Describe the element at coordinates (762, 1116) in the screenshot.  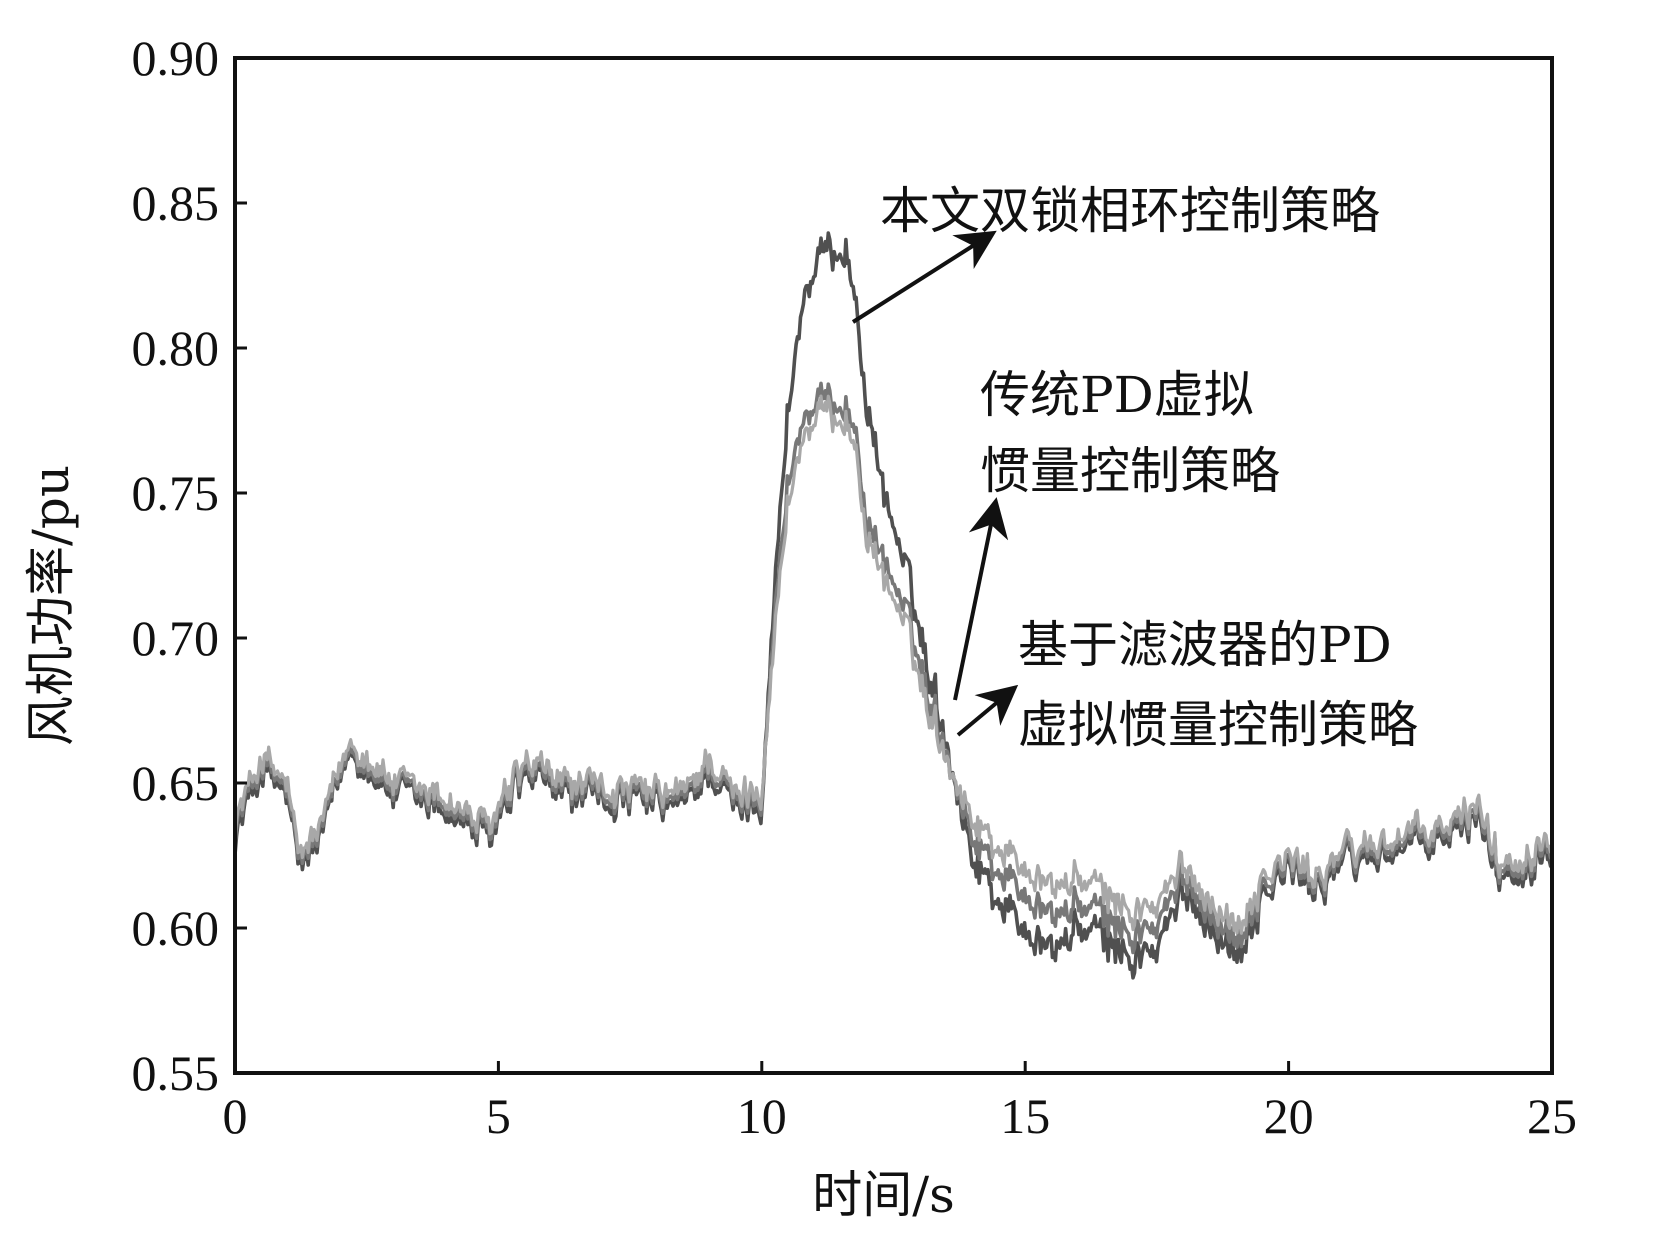
I see `x-tick-label: 10` at that location.